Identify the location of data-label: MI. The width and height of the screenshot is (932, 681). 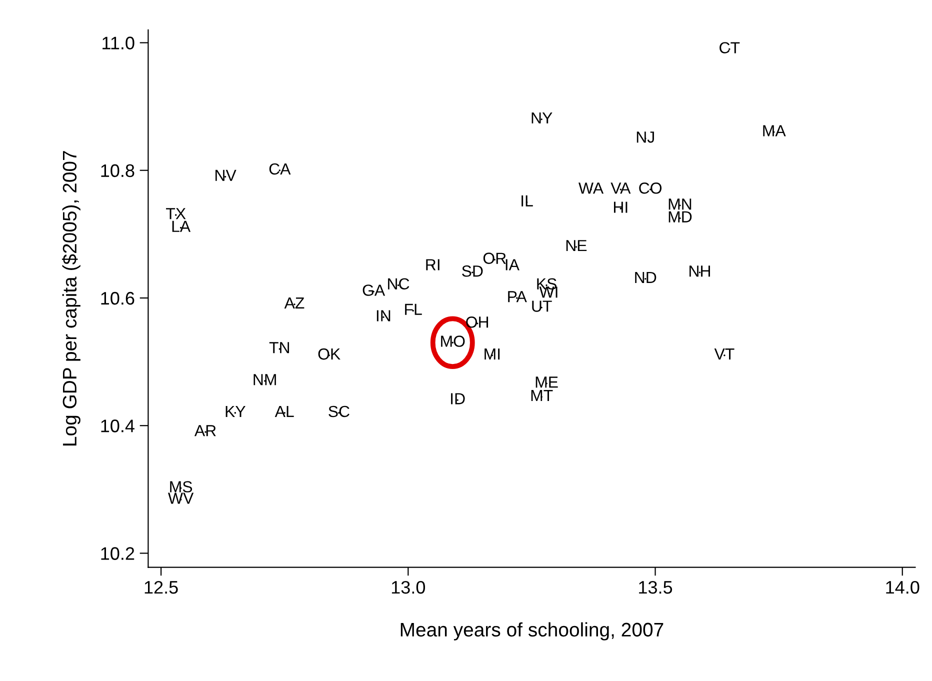
(492, 354).